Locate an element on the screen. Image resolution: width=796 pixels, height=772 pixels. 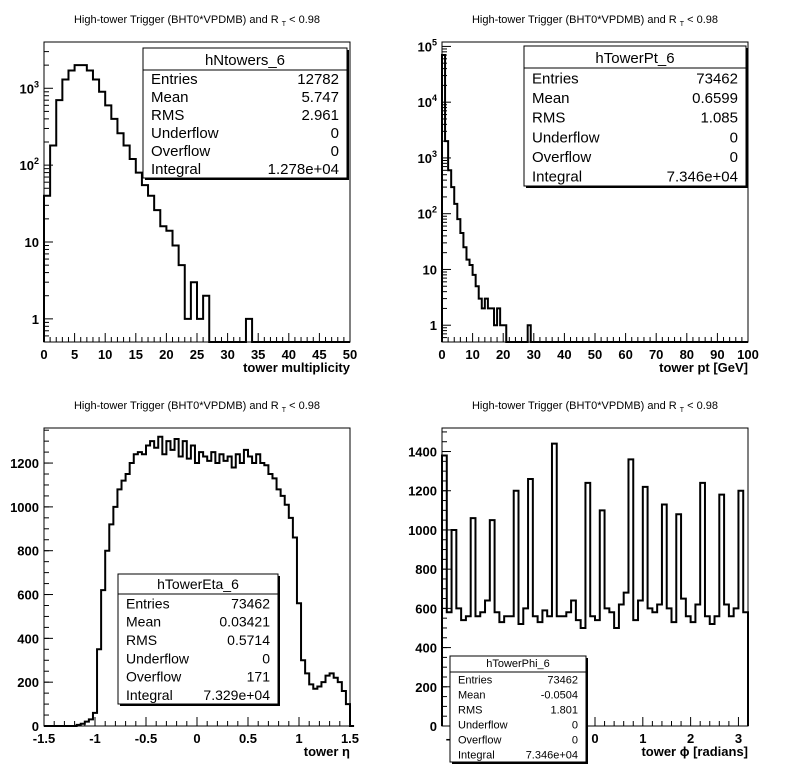
x-tick-label: 1.5 is located at coordinates (350, 738).